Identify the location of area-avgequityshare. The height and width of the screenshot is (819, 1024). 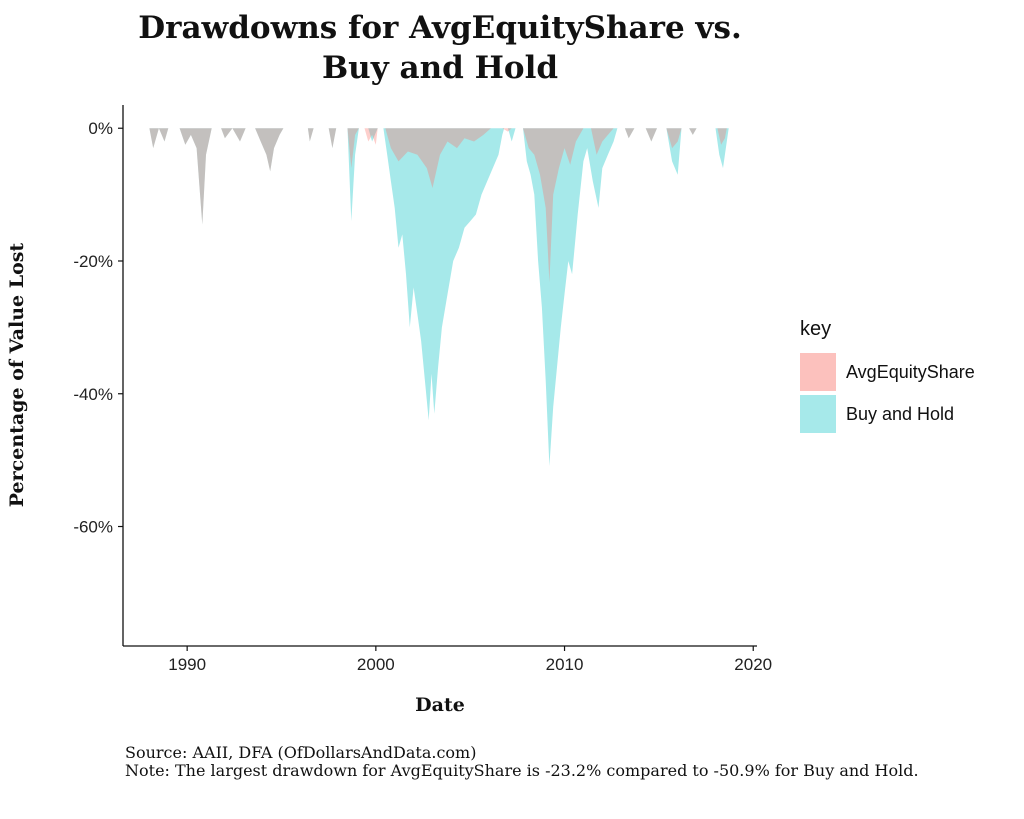
(438, 205).